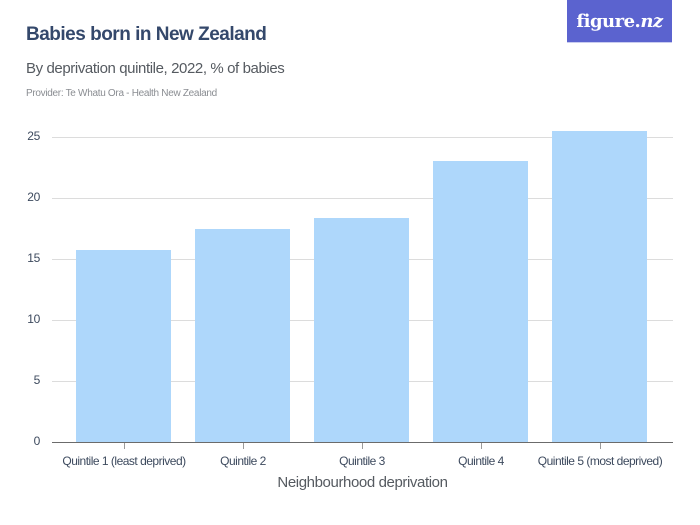 The image size is (700, 525). Describe the element at coordinates (37, 380) in the screenshot. I see `y-tick-label: 5` at that location.